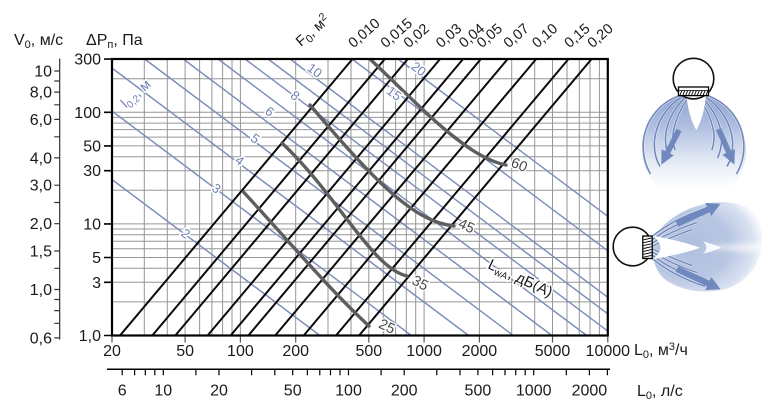 This screenshot has height=414, width=768. What do you see at coordinates (96, 283) in the screenshot?
I see `svg-text: 3` at bounding box center [96, 283].